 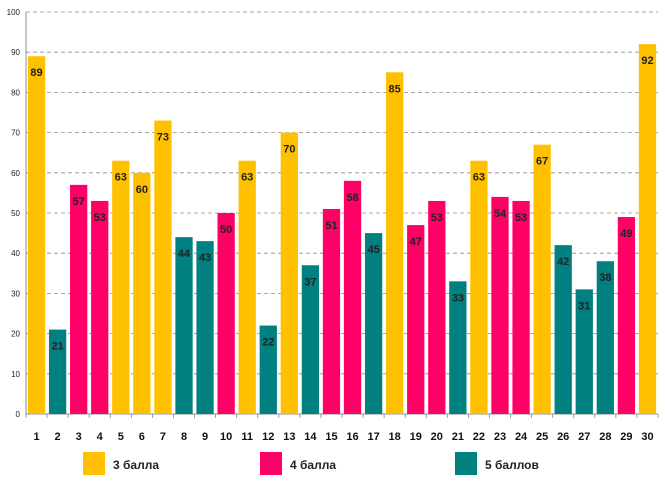 What do you see at coordinates (18, 414) in the screenshot?
I see `y-tick-label: 0` at bounding box center [18, 414].